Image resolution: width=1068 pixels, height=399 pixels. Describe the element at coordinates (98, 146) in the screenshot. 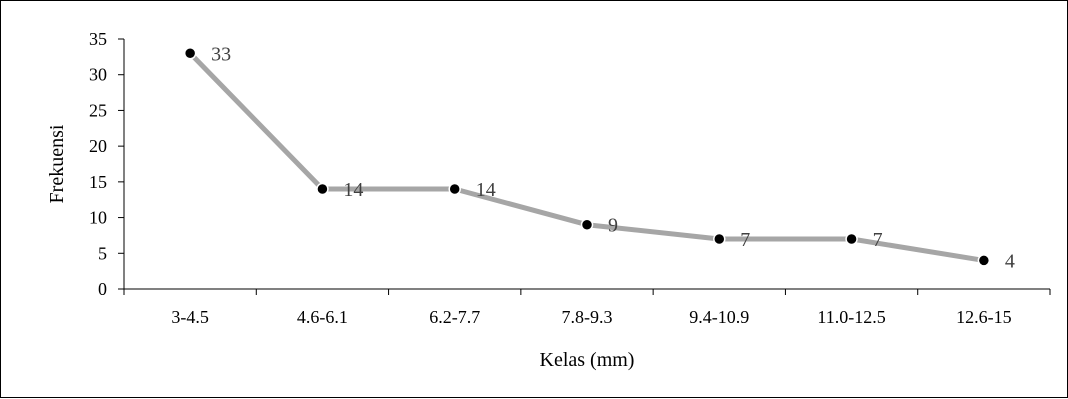

I see `y-tick-label: 20` at that location.